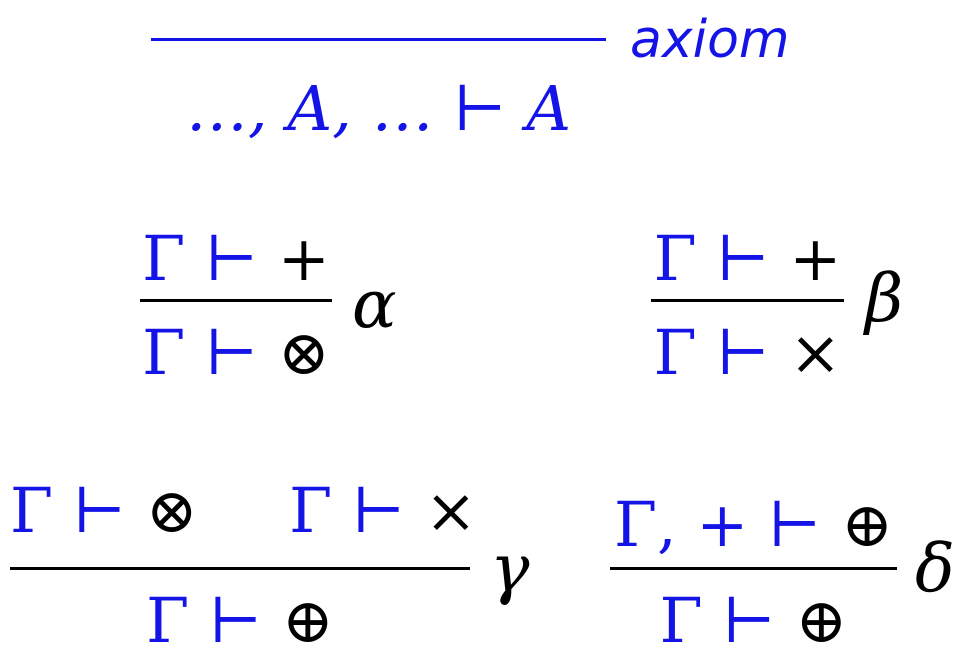 Image resolution: width=968 pixels, height=660 pixels. Describe the element at coordinates (867, 524) in the screenshot. I see `delta-premise-goal: ⊕` at that location.